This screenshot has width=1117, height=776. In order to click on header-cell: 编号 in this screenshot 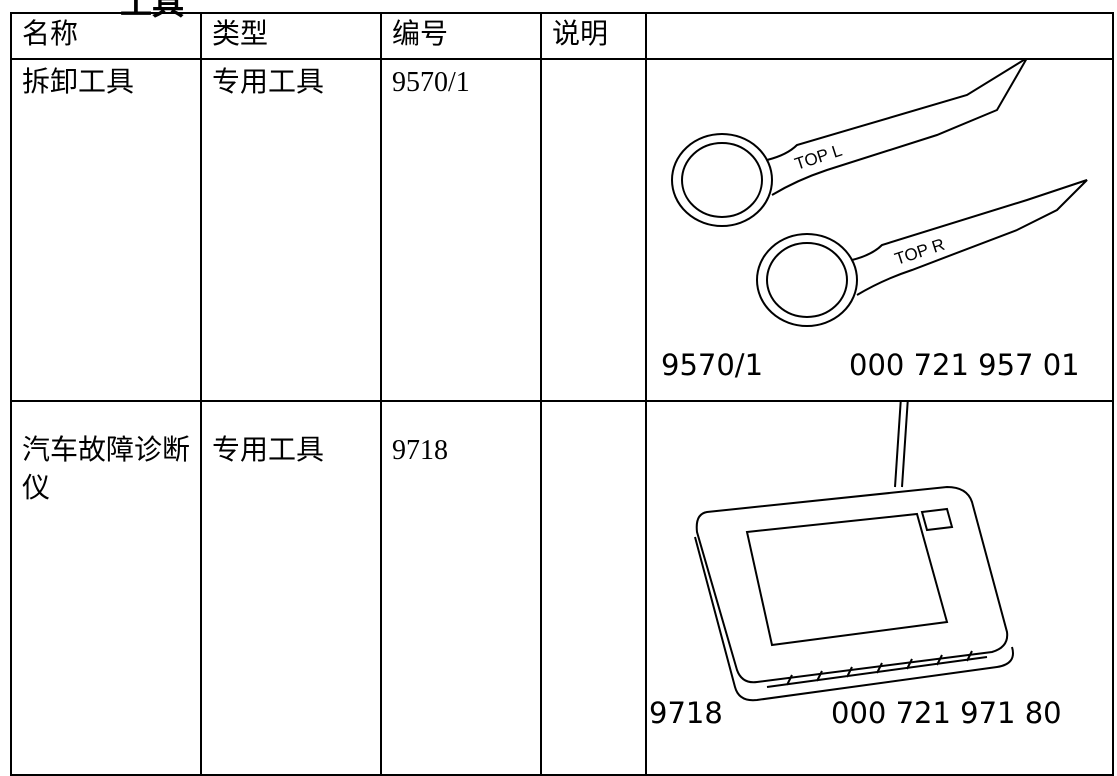, I will do `click(461, 36)`.